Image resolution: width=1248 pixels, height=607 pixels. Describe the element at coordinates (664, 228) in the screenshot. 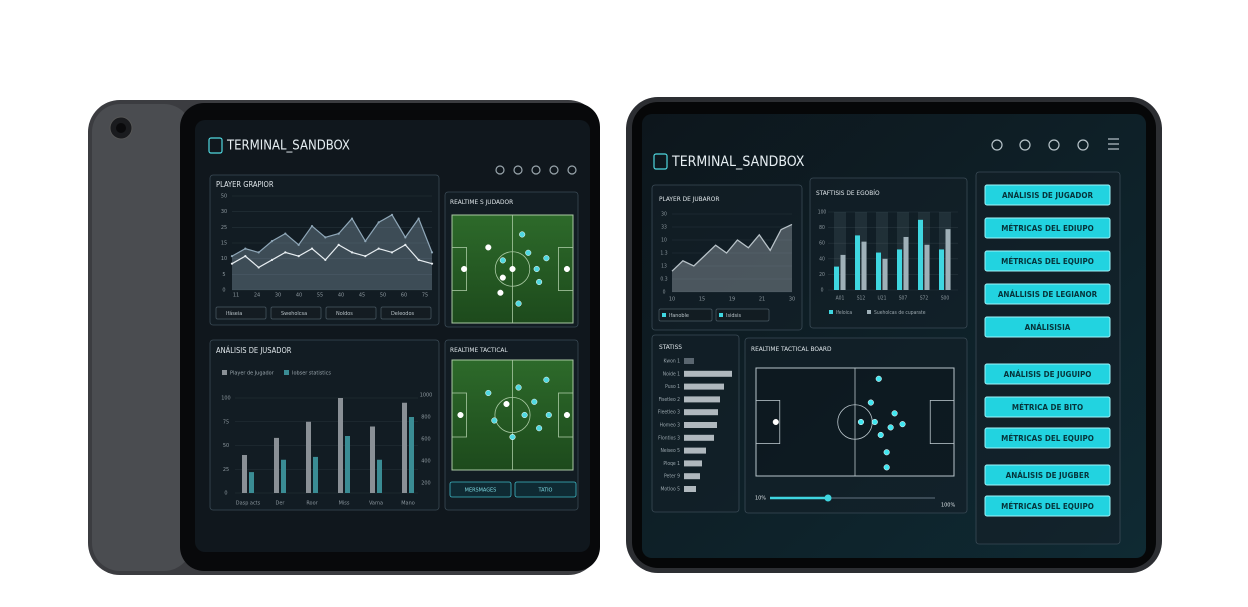

I see `y-tick-label: 33` at that location.